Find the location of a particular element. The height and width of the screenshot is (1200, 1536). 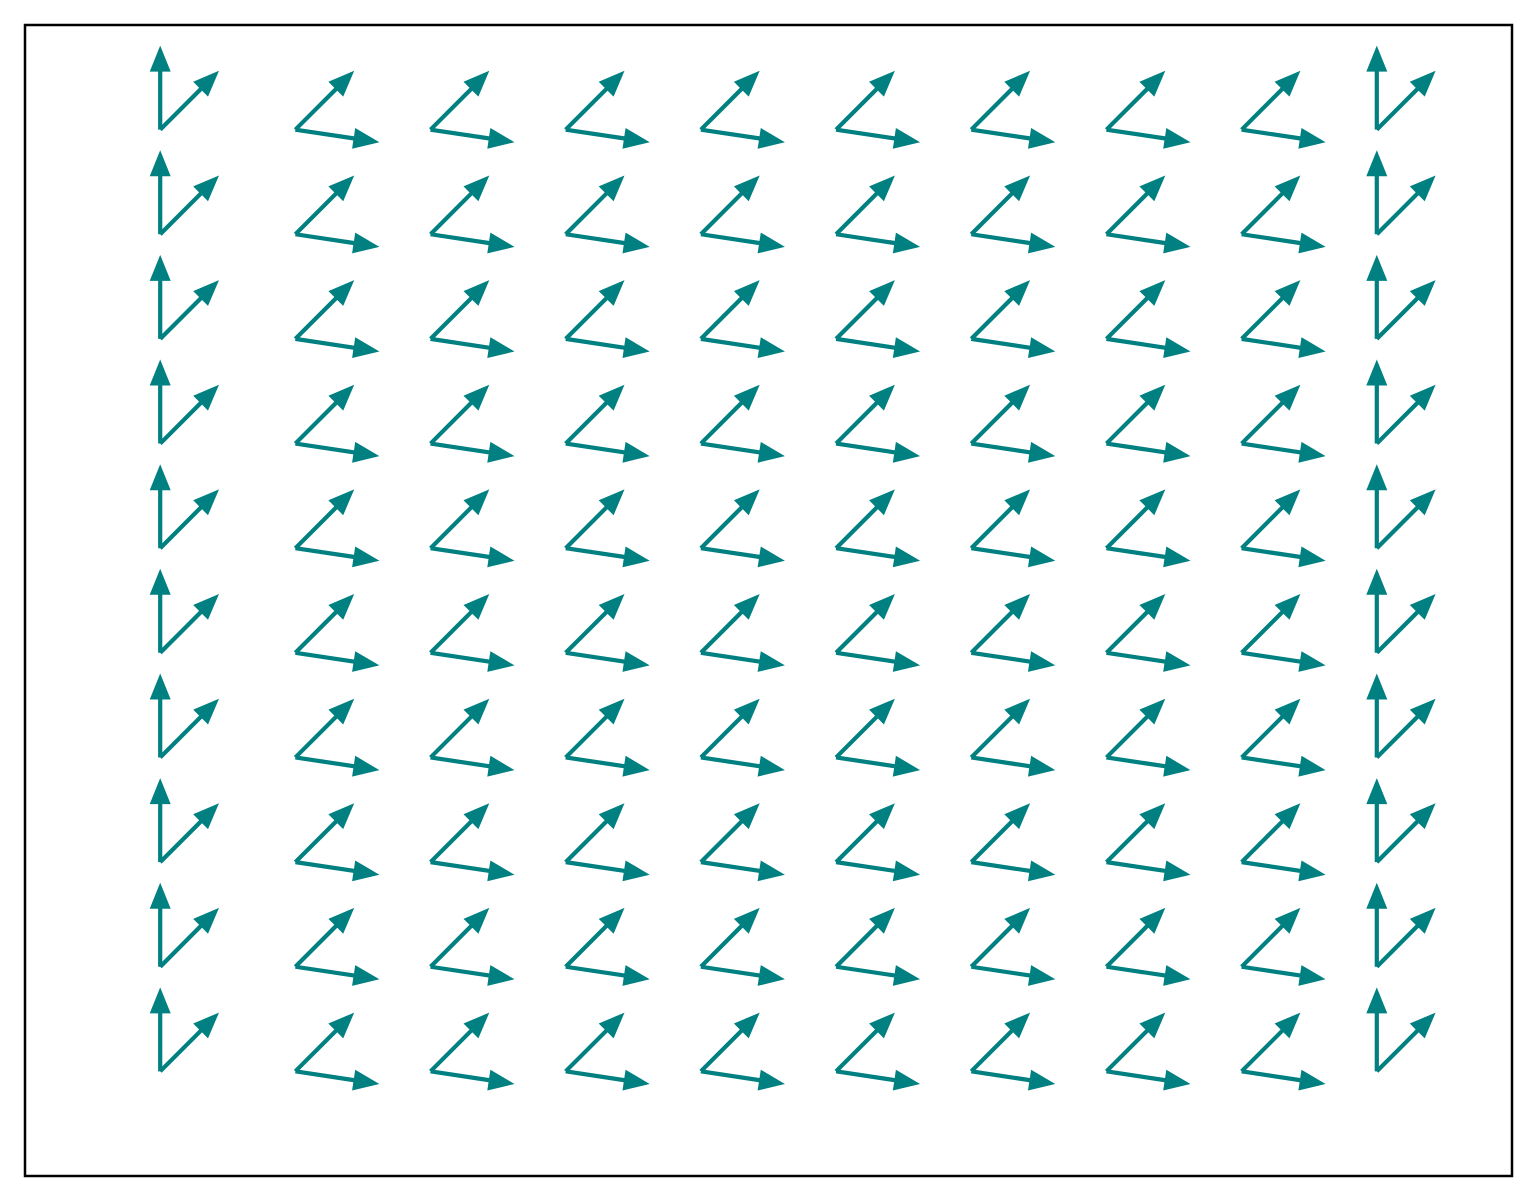

arrow-s2-c10-r1 is located at coordinates (1405, 1042).